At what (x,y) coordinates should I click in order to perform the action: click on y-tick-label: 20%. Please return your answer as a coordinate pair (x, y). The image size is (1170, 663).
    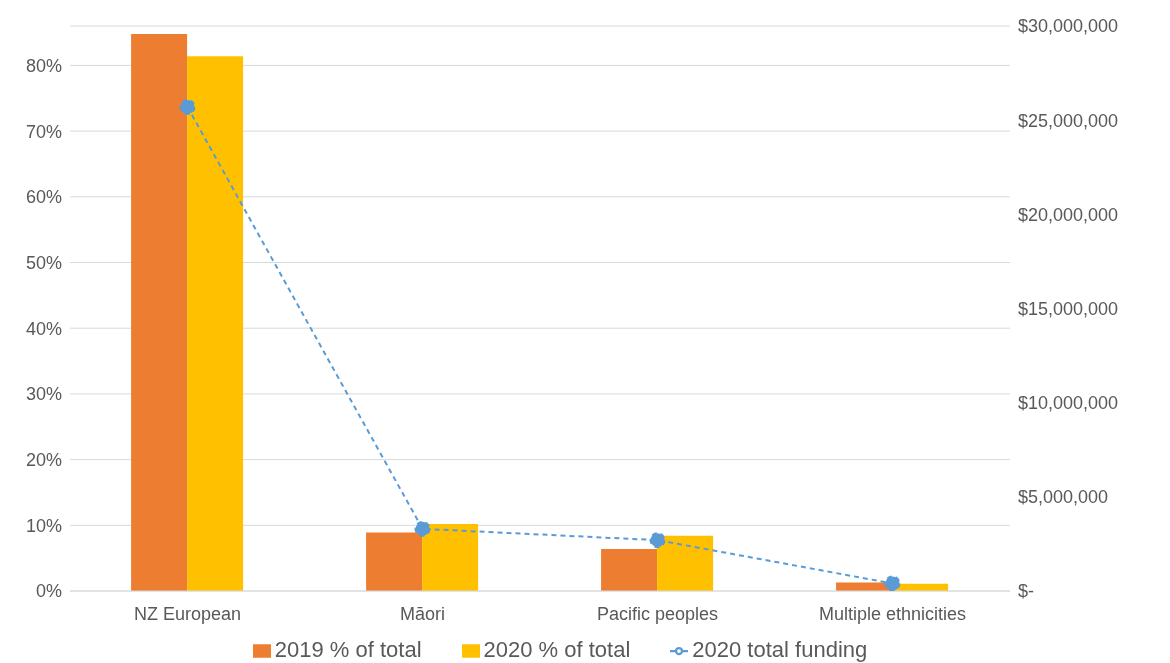
    Looking at the image, I should click on (43, 459).